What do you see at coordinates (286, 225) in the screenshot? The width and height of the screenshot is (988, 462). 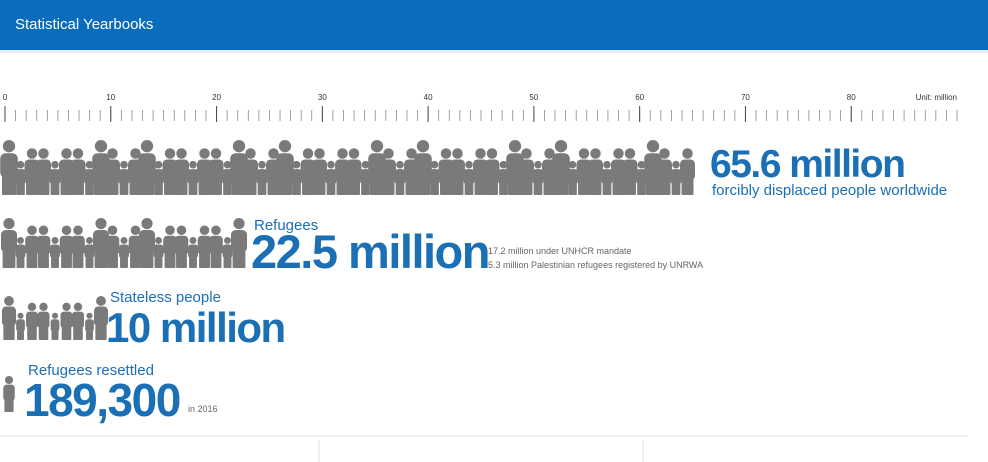 I see `figure-label: Refugees` at bounding box center [286, 225].